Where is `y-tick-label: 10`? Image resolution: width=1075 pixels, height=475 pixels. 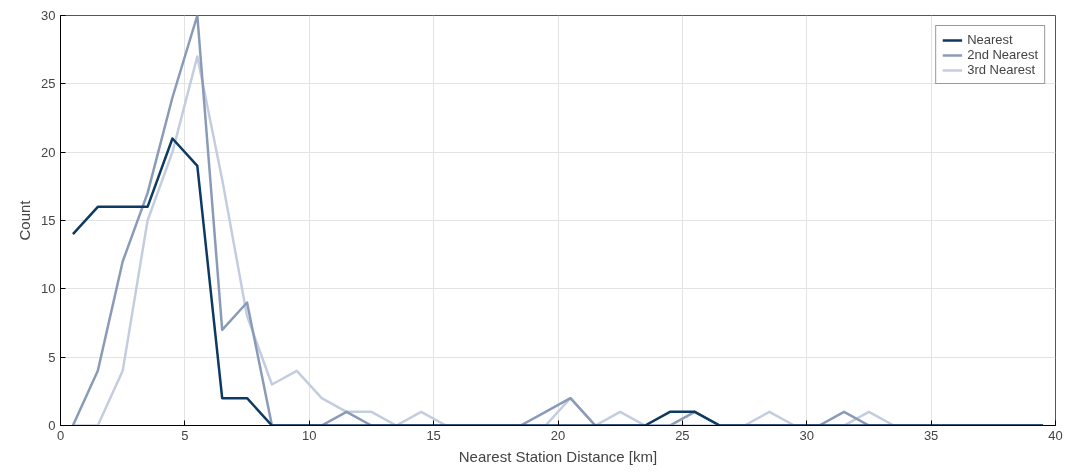 y-tick-label: 10 is located at coordinates (48, 289).